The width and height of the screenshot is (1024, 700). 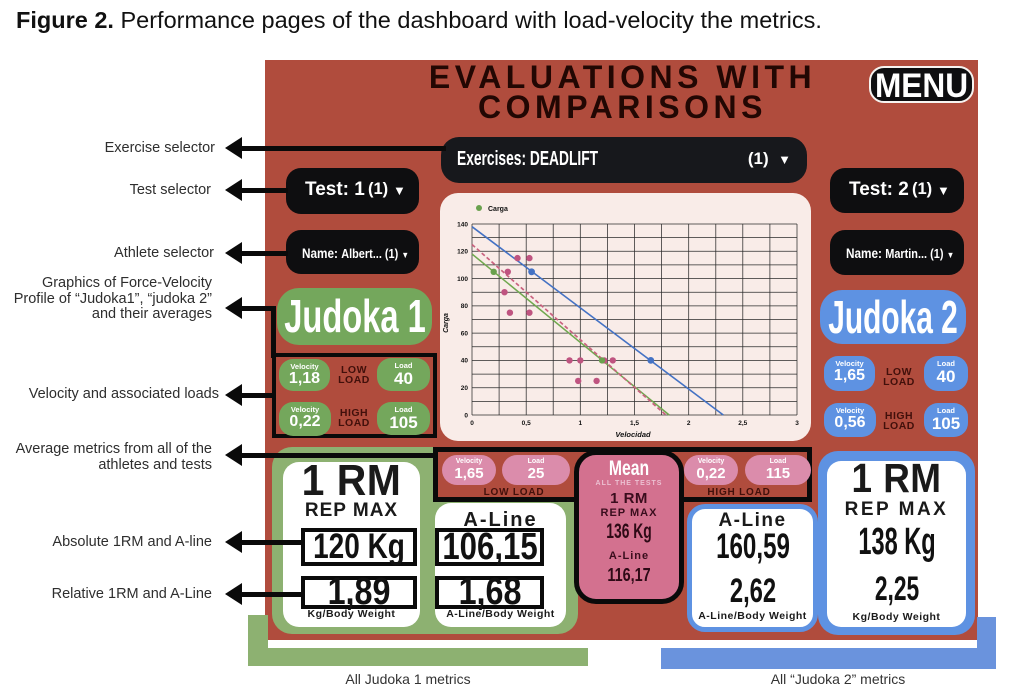 What do you see at coordinates (634, 423) in the screenshot?
I see `svg-text: 1,5` at bounding box center [634, 423].